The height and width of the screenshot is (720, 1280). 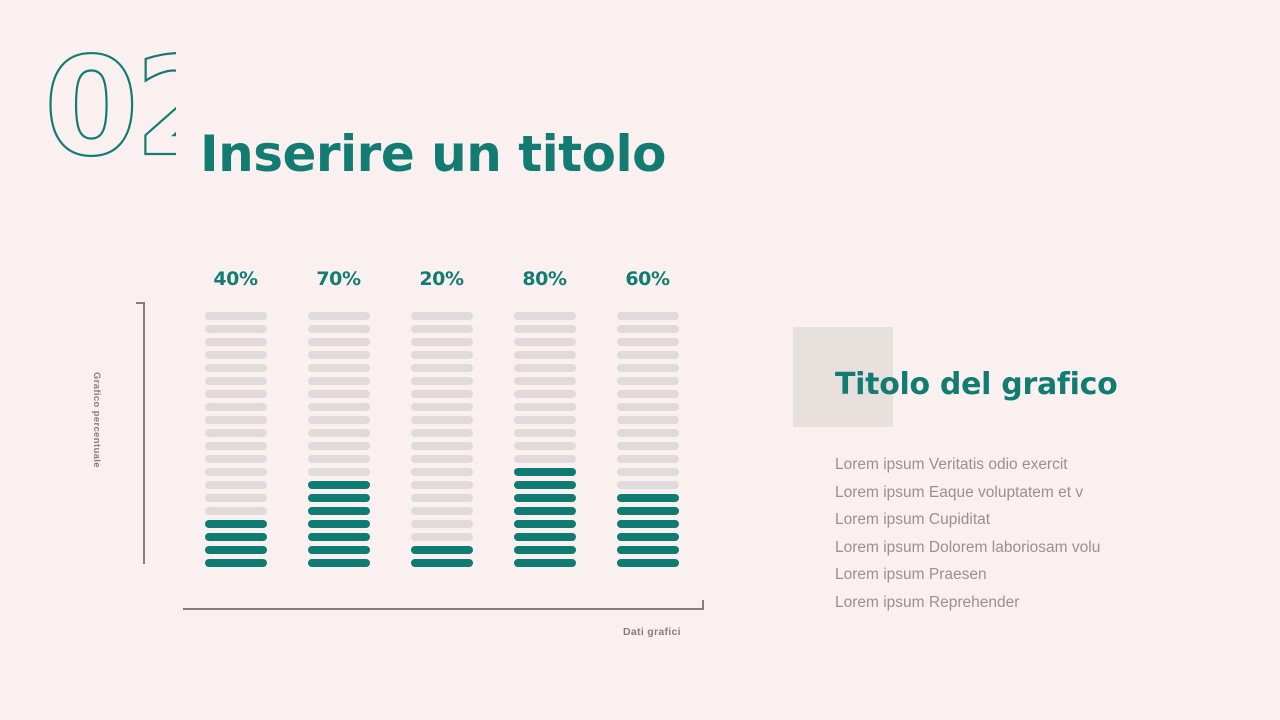 What do you see at coordinates (112, 107) in the screenshot?
I see `section-number-text: 02` at bounding box center [112, 107].